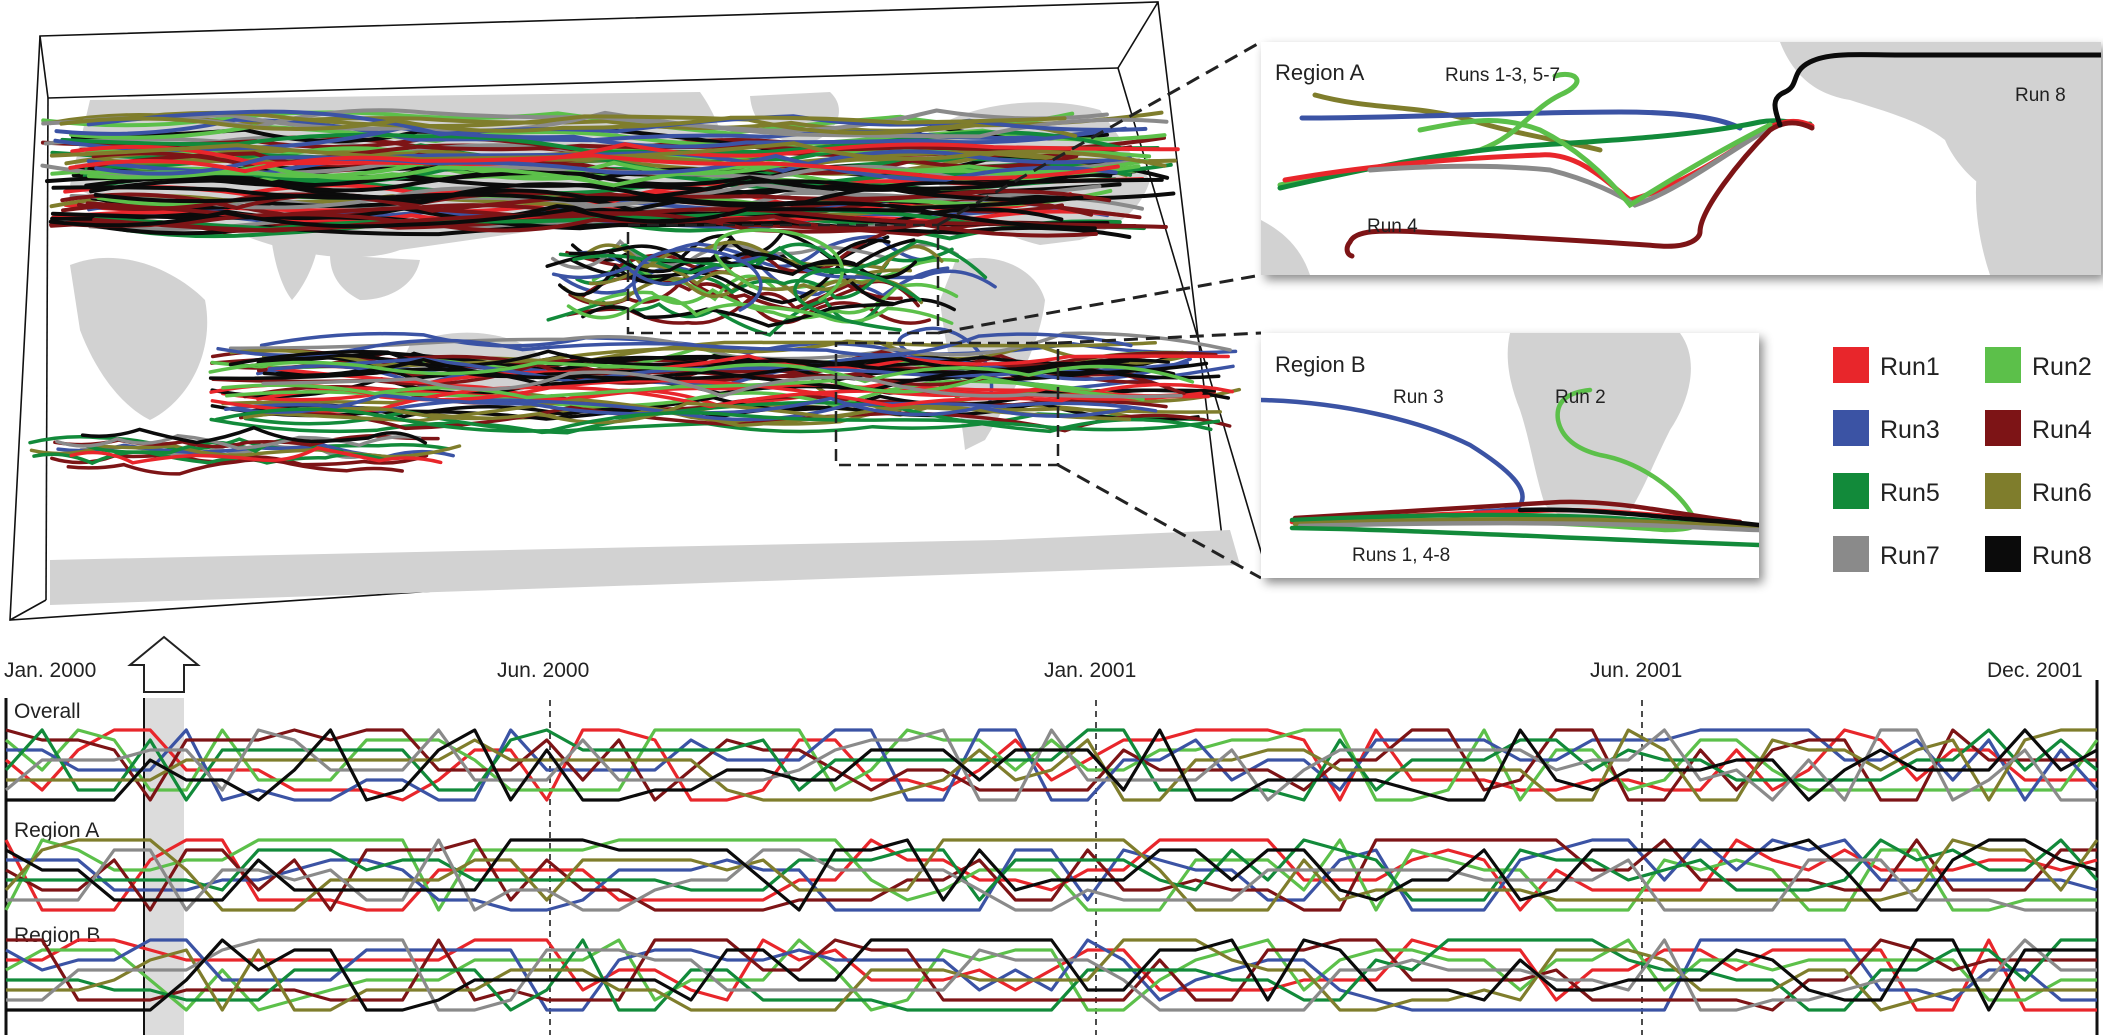 Image resolution: width=2103 pixels, height=1035 pixels. What do you see at coordinates (697, 279) in the screenshot?
I see `trajectory-loop-run3` at bounding box center [697, 279].